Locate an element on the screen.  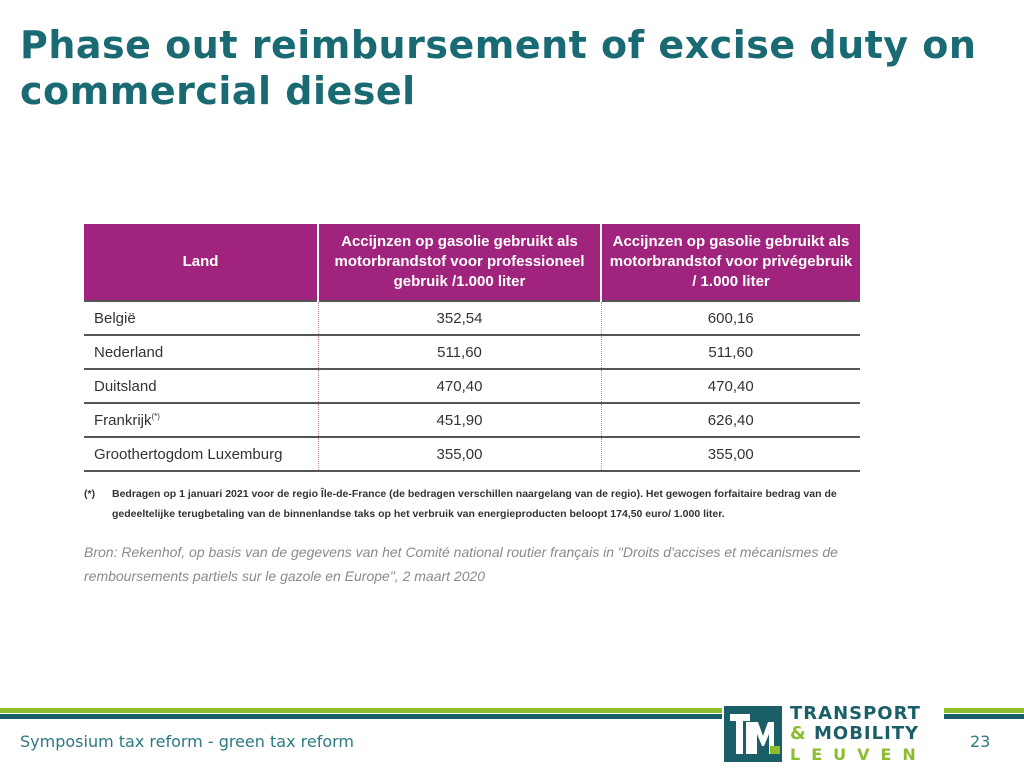
logo-line-mobility: & MOBILITY is located at coordinates (867, 734).